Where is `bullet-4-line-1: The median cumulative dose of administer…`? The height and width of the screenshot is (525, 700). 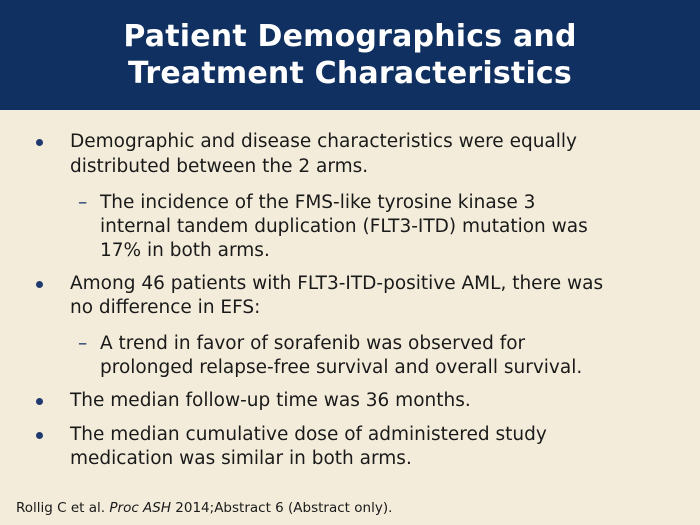
bullet-4-line-1: The median cumulative dose of administer… is located at coordinates (308, 434).